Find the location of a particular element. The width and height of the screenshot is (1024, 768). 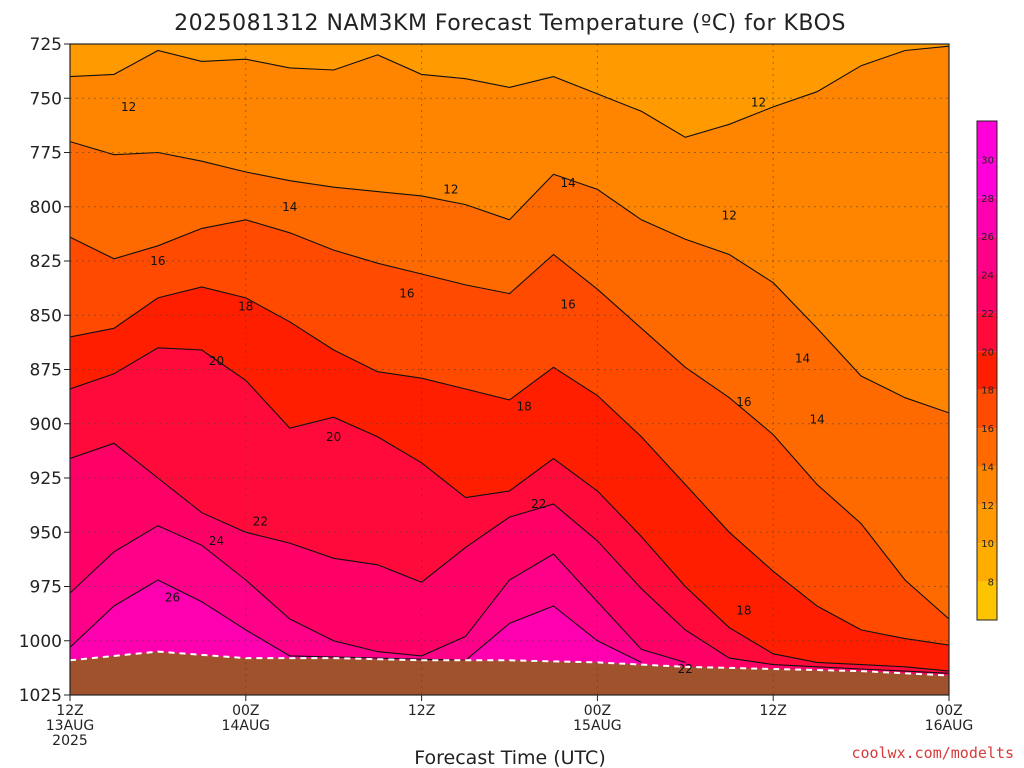

ground-fill is located at coordinates (509, 673).